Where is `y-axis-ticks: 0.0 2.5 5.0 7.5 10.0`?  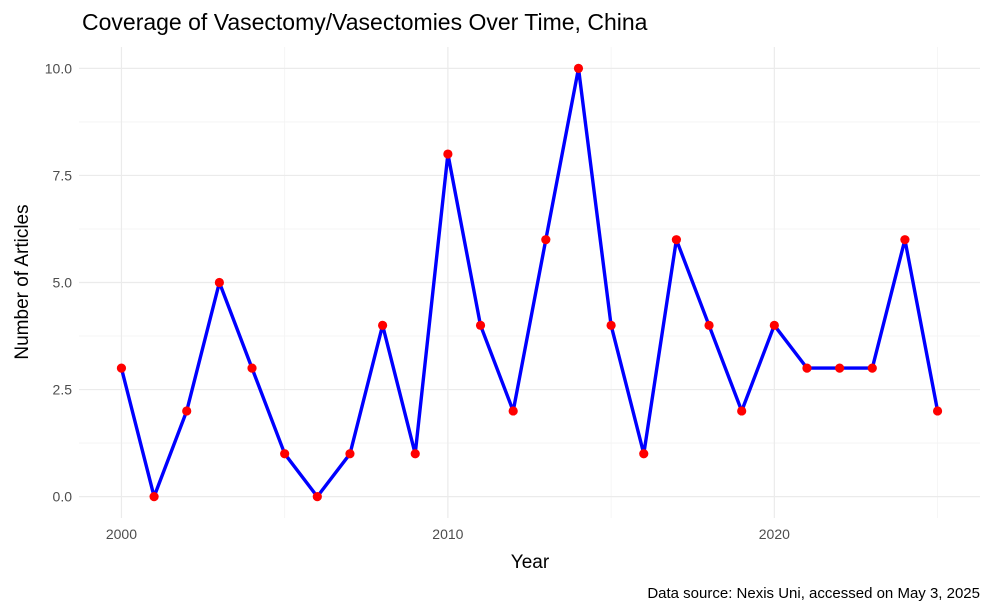
y-axis-ticks: 0.0 2.5 5.0 7.5 10.0 is located at coordinates (58, 282).